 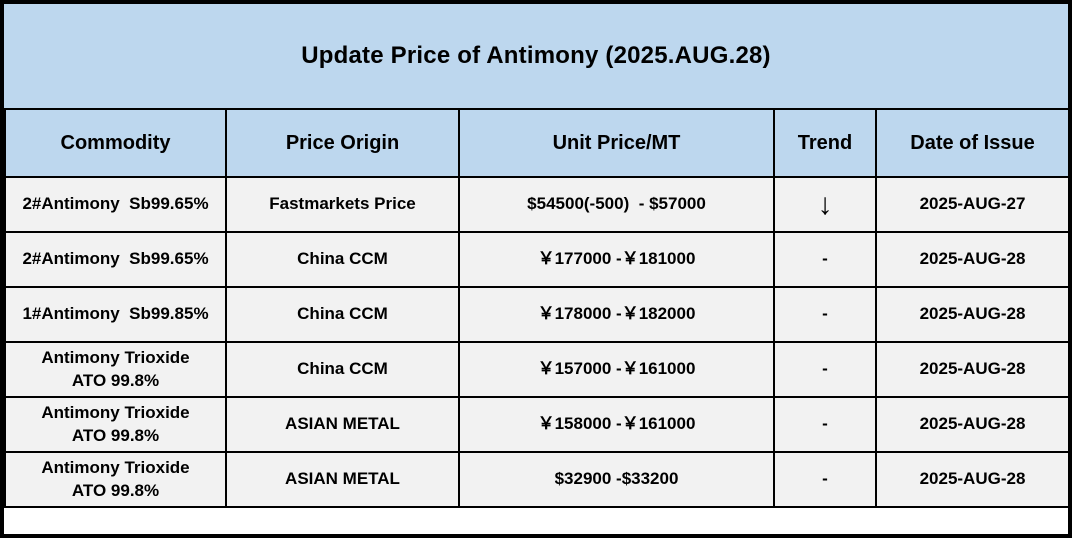 I want to click on column-header-price-origin: Price Origin, so click(x=342, y=143).